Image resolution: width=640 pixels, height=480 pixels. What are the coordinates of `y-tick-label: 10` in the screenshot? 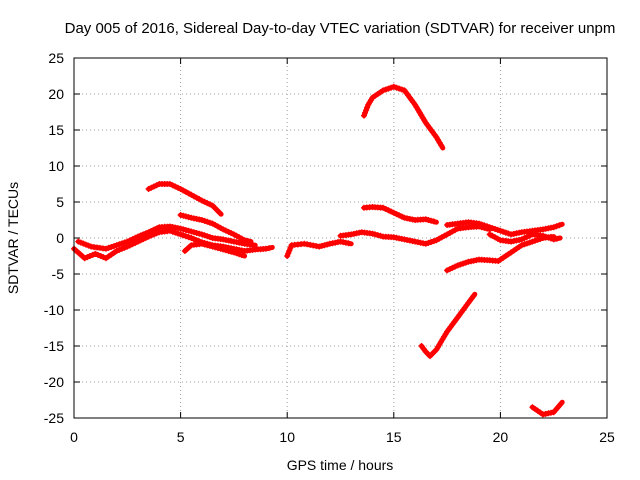 It's located at (56, 166).